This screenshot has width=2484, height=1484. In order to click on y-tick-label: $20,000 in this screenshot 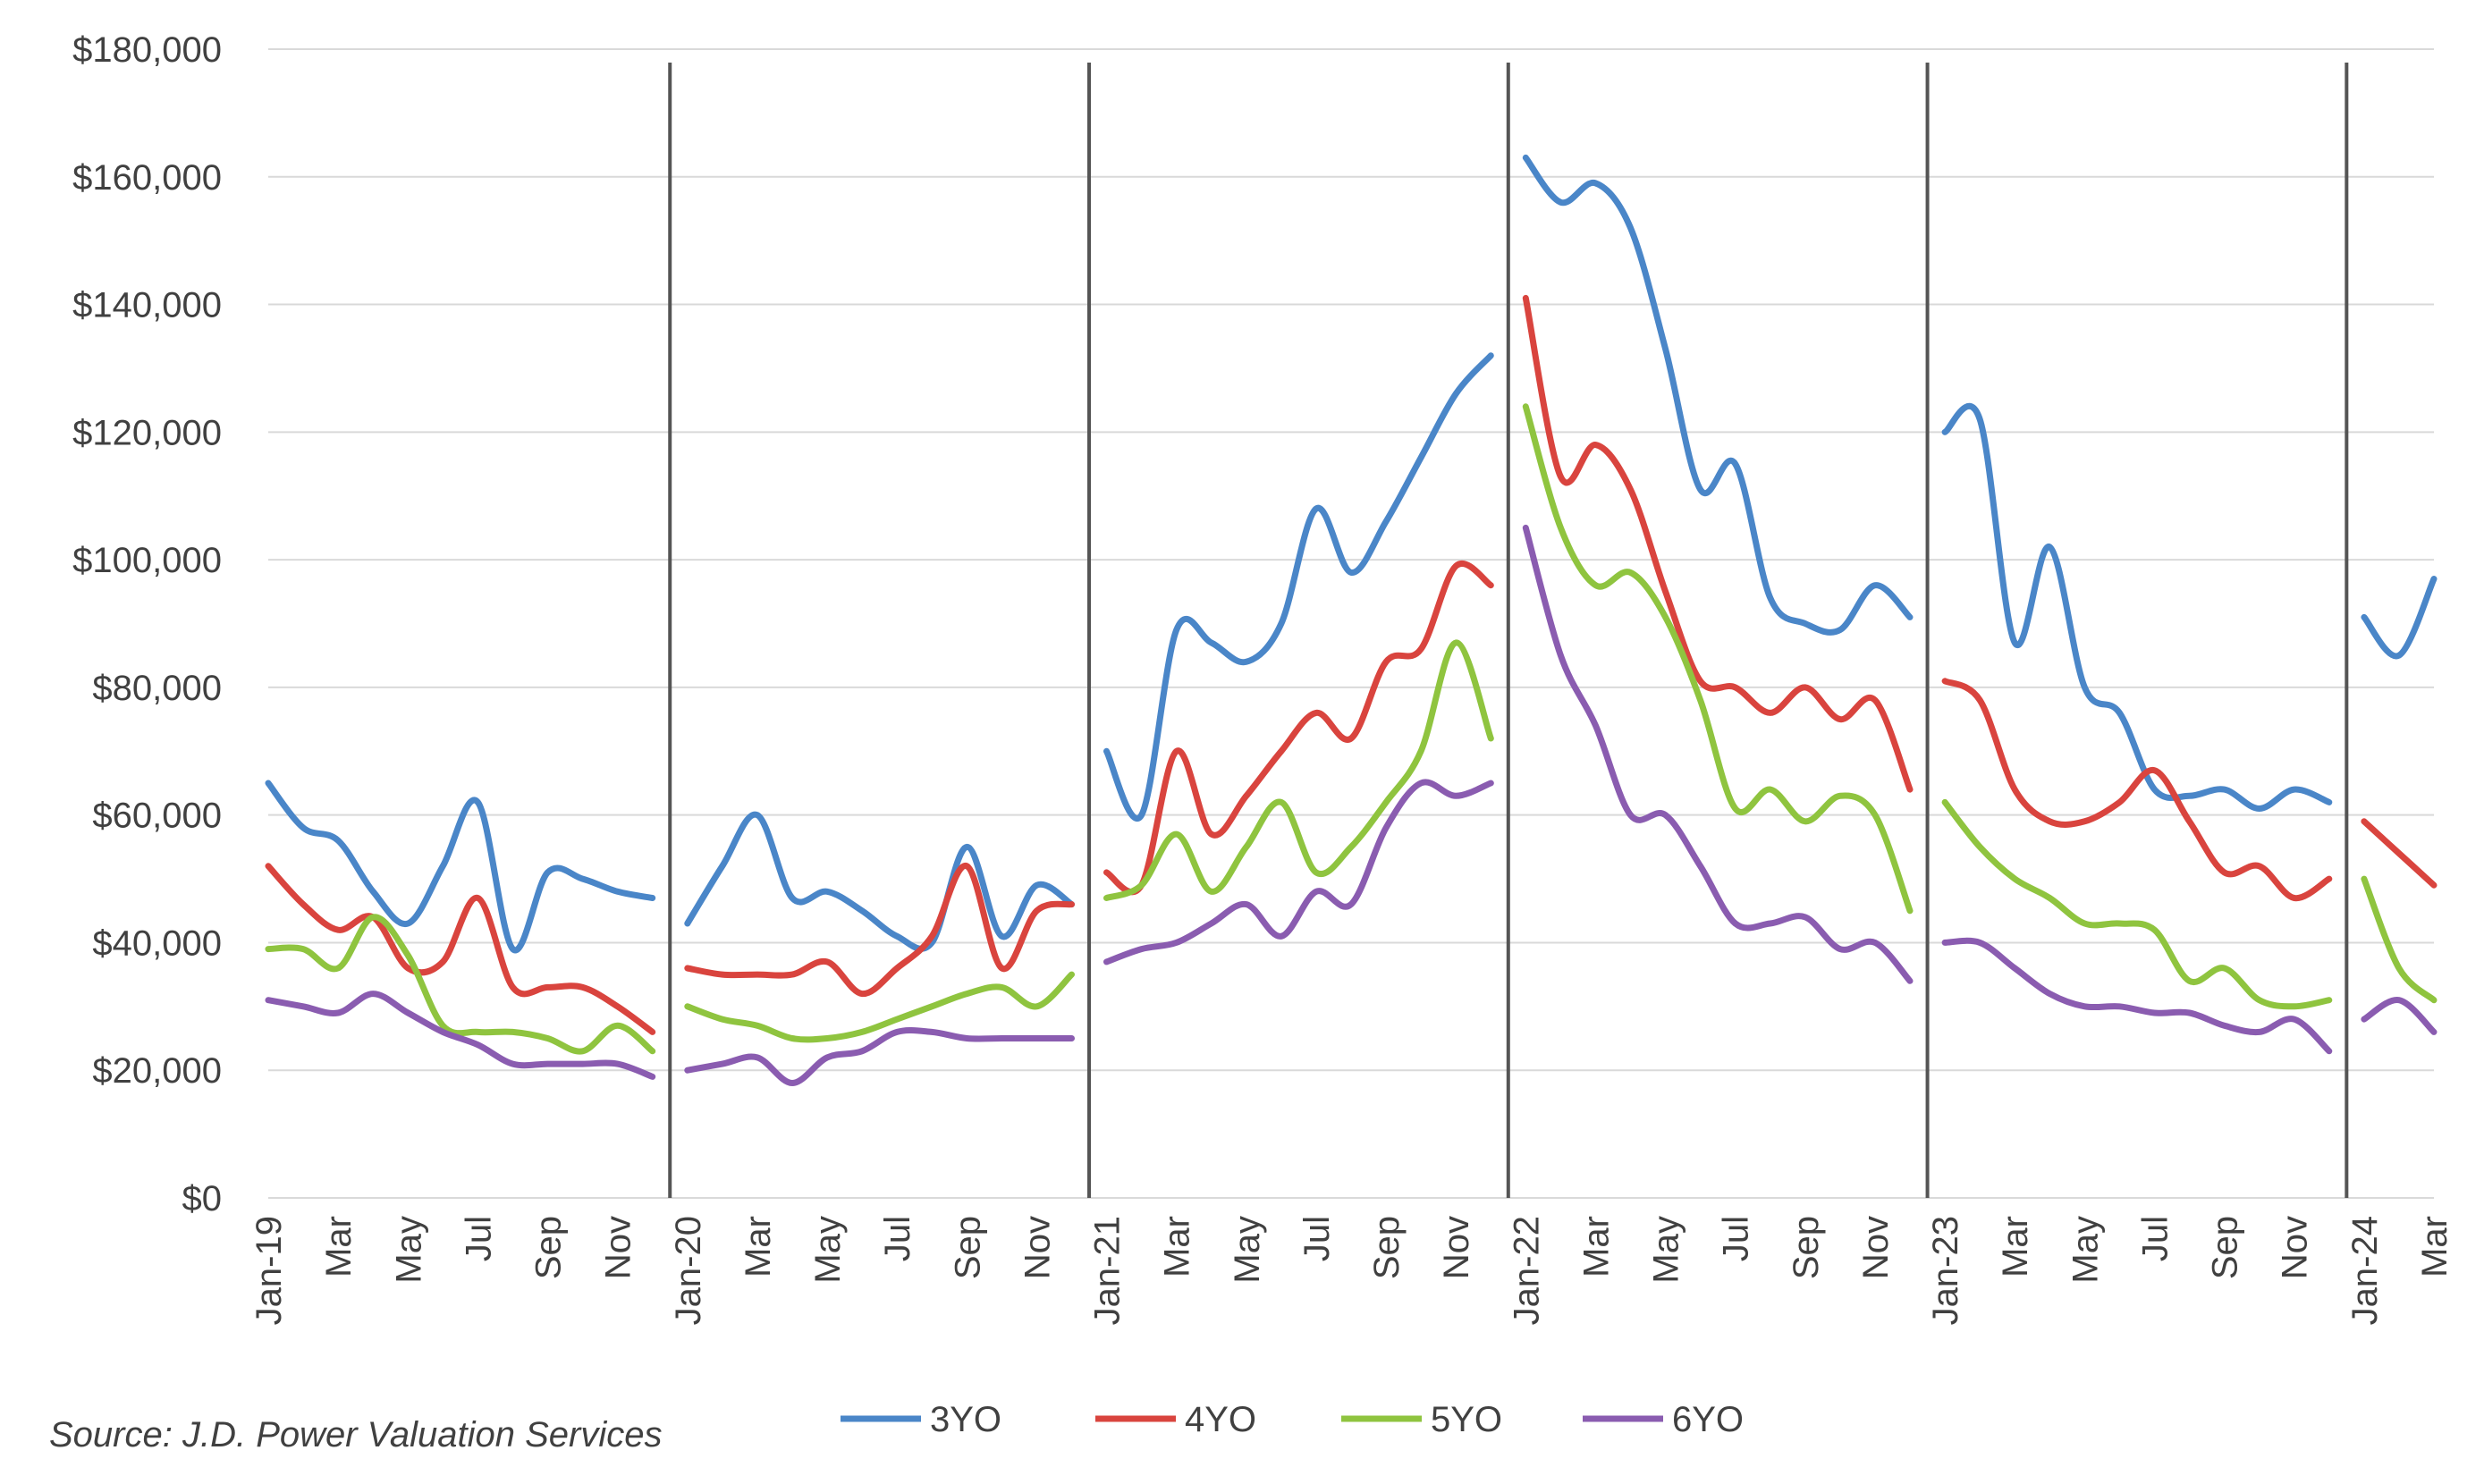, I will do `click(157, 1071)`.